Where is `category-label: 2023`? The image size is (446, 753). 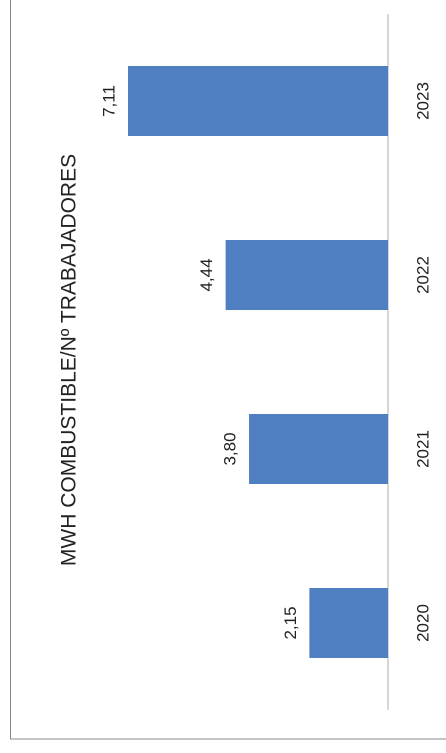
category-label: 2023 is located at coordinates (422, 101).